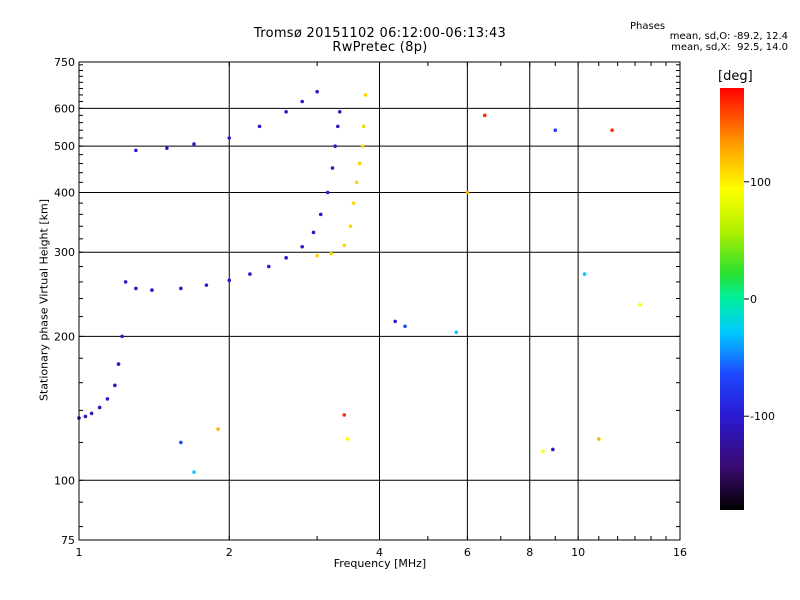 This screenshot has height=600, width=800. Describe the element at coordinates (529, 552) in the screenshot. I see `x-tick-label: 8` at that location.